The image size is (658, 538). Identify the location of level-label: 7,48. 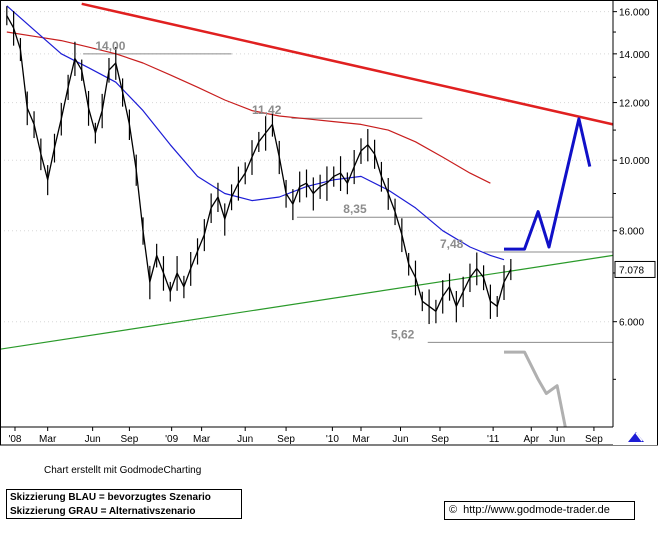
(452, 244).